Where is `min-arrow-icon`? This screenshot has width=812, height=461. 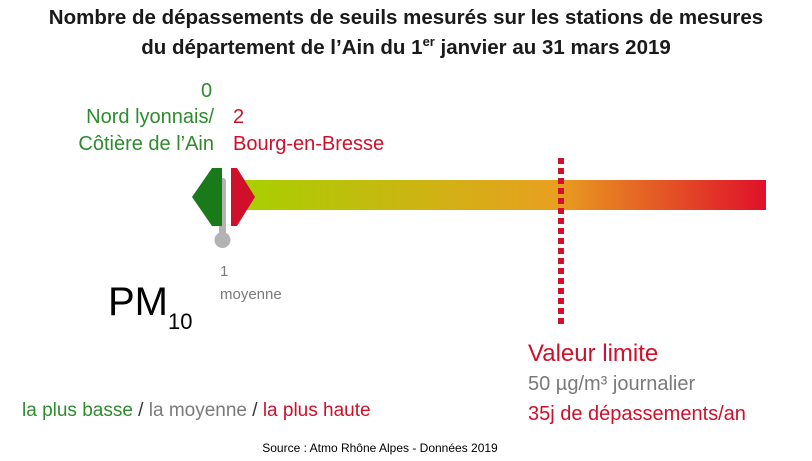
min-arrow-icon is located at coordinates (202, 197).